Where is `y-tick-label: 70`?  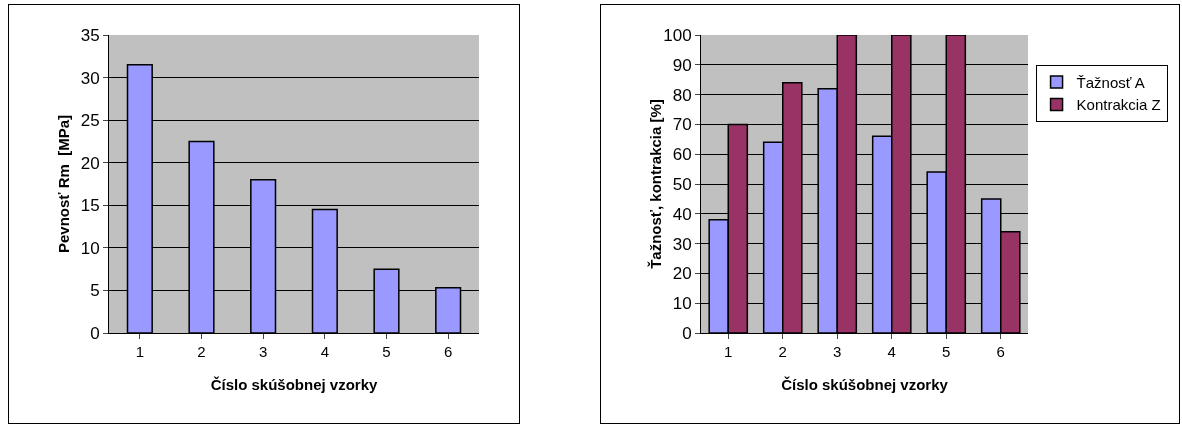
y-tick-label: 70 is located at coordinates (682, 125).